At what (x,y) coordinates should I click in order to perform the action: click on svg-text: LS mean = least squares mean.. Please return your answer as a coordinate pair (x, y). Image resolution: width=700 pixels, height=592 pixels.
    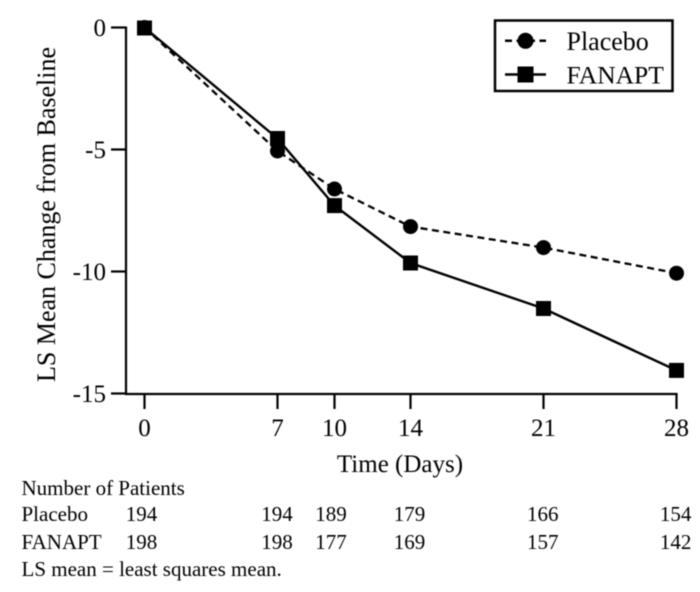
    Looking at the image, I should click on (152, 569).